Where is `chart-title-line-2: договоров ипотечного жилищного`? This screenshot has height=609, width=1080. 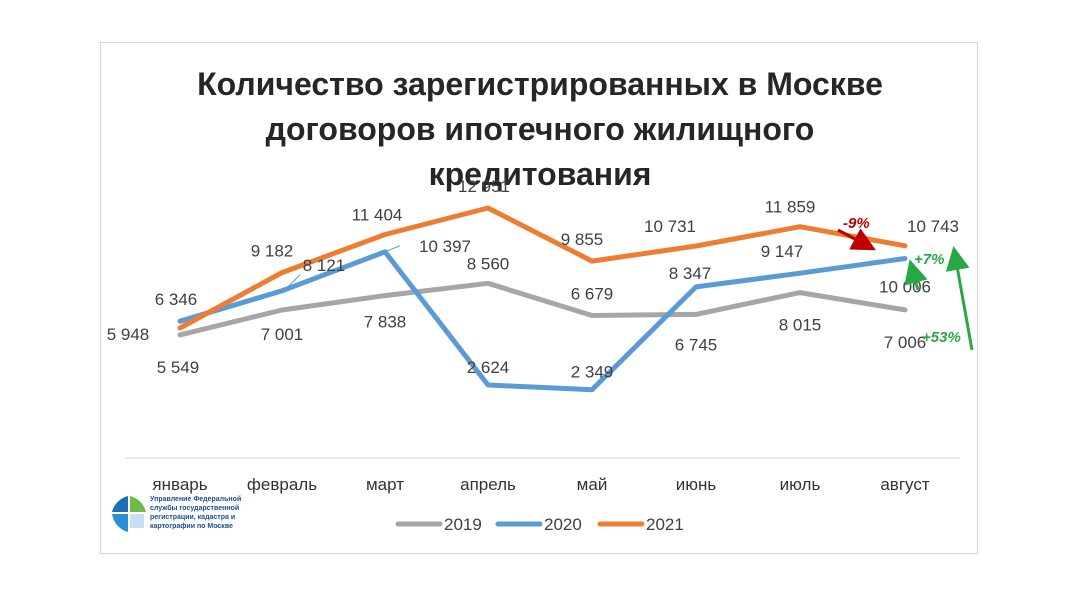 chart-title-line-2: договоров ипотечного жилищного is located at coordinates (540, 129).